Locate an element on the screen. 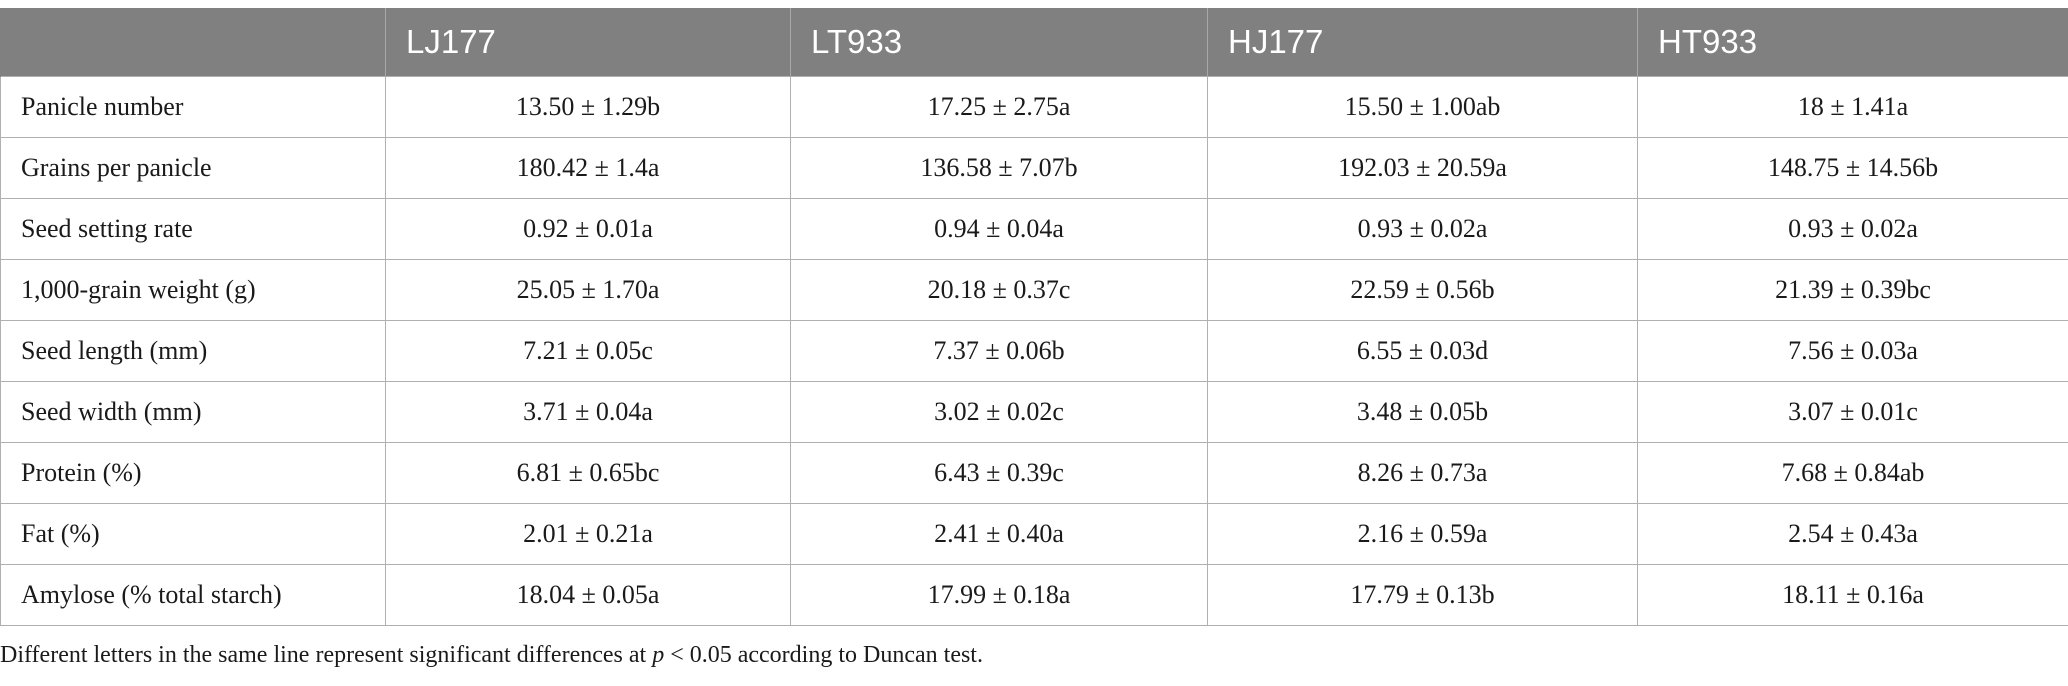 The image size is (2068, 686). header-cell-lt933: LT933 is located at coordinates (999, 42).